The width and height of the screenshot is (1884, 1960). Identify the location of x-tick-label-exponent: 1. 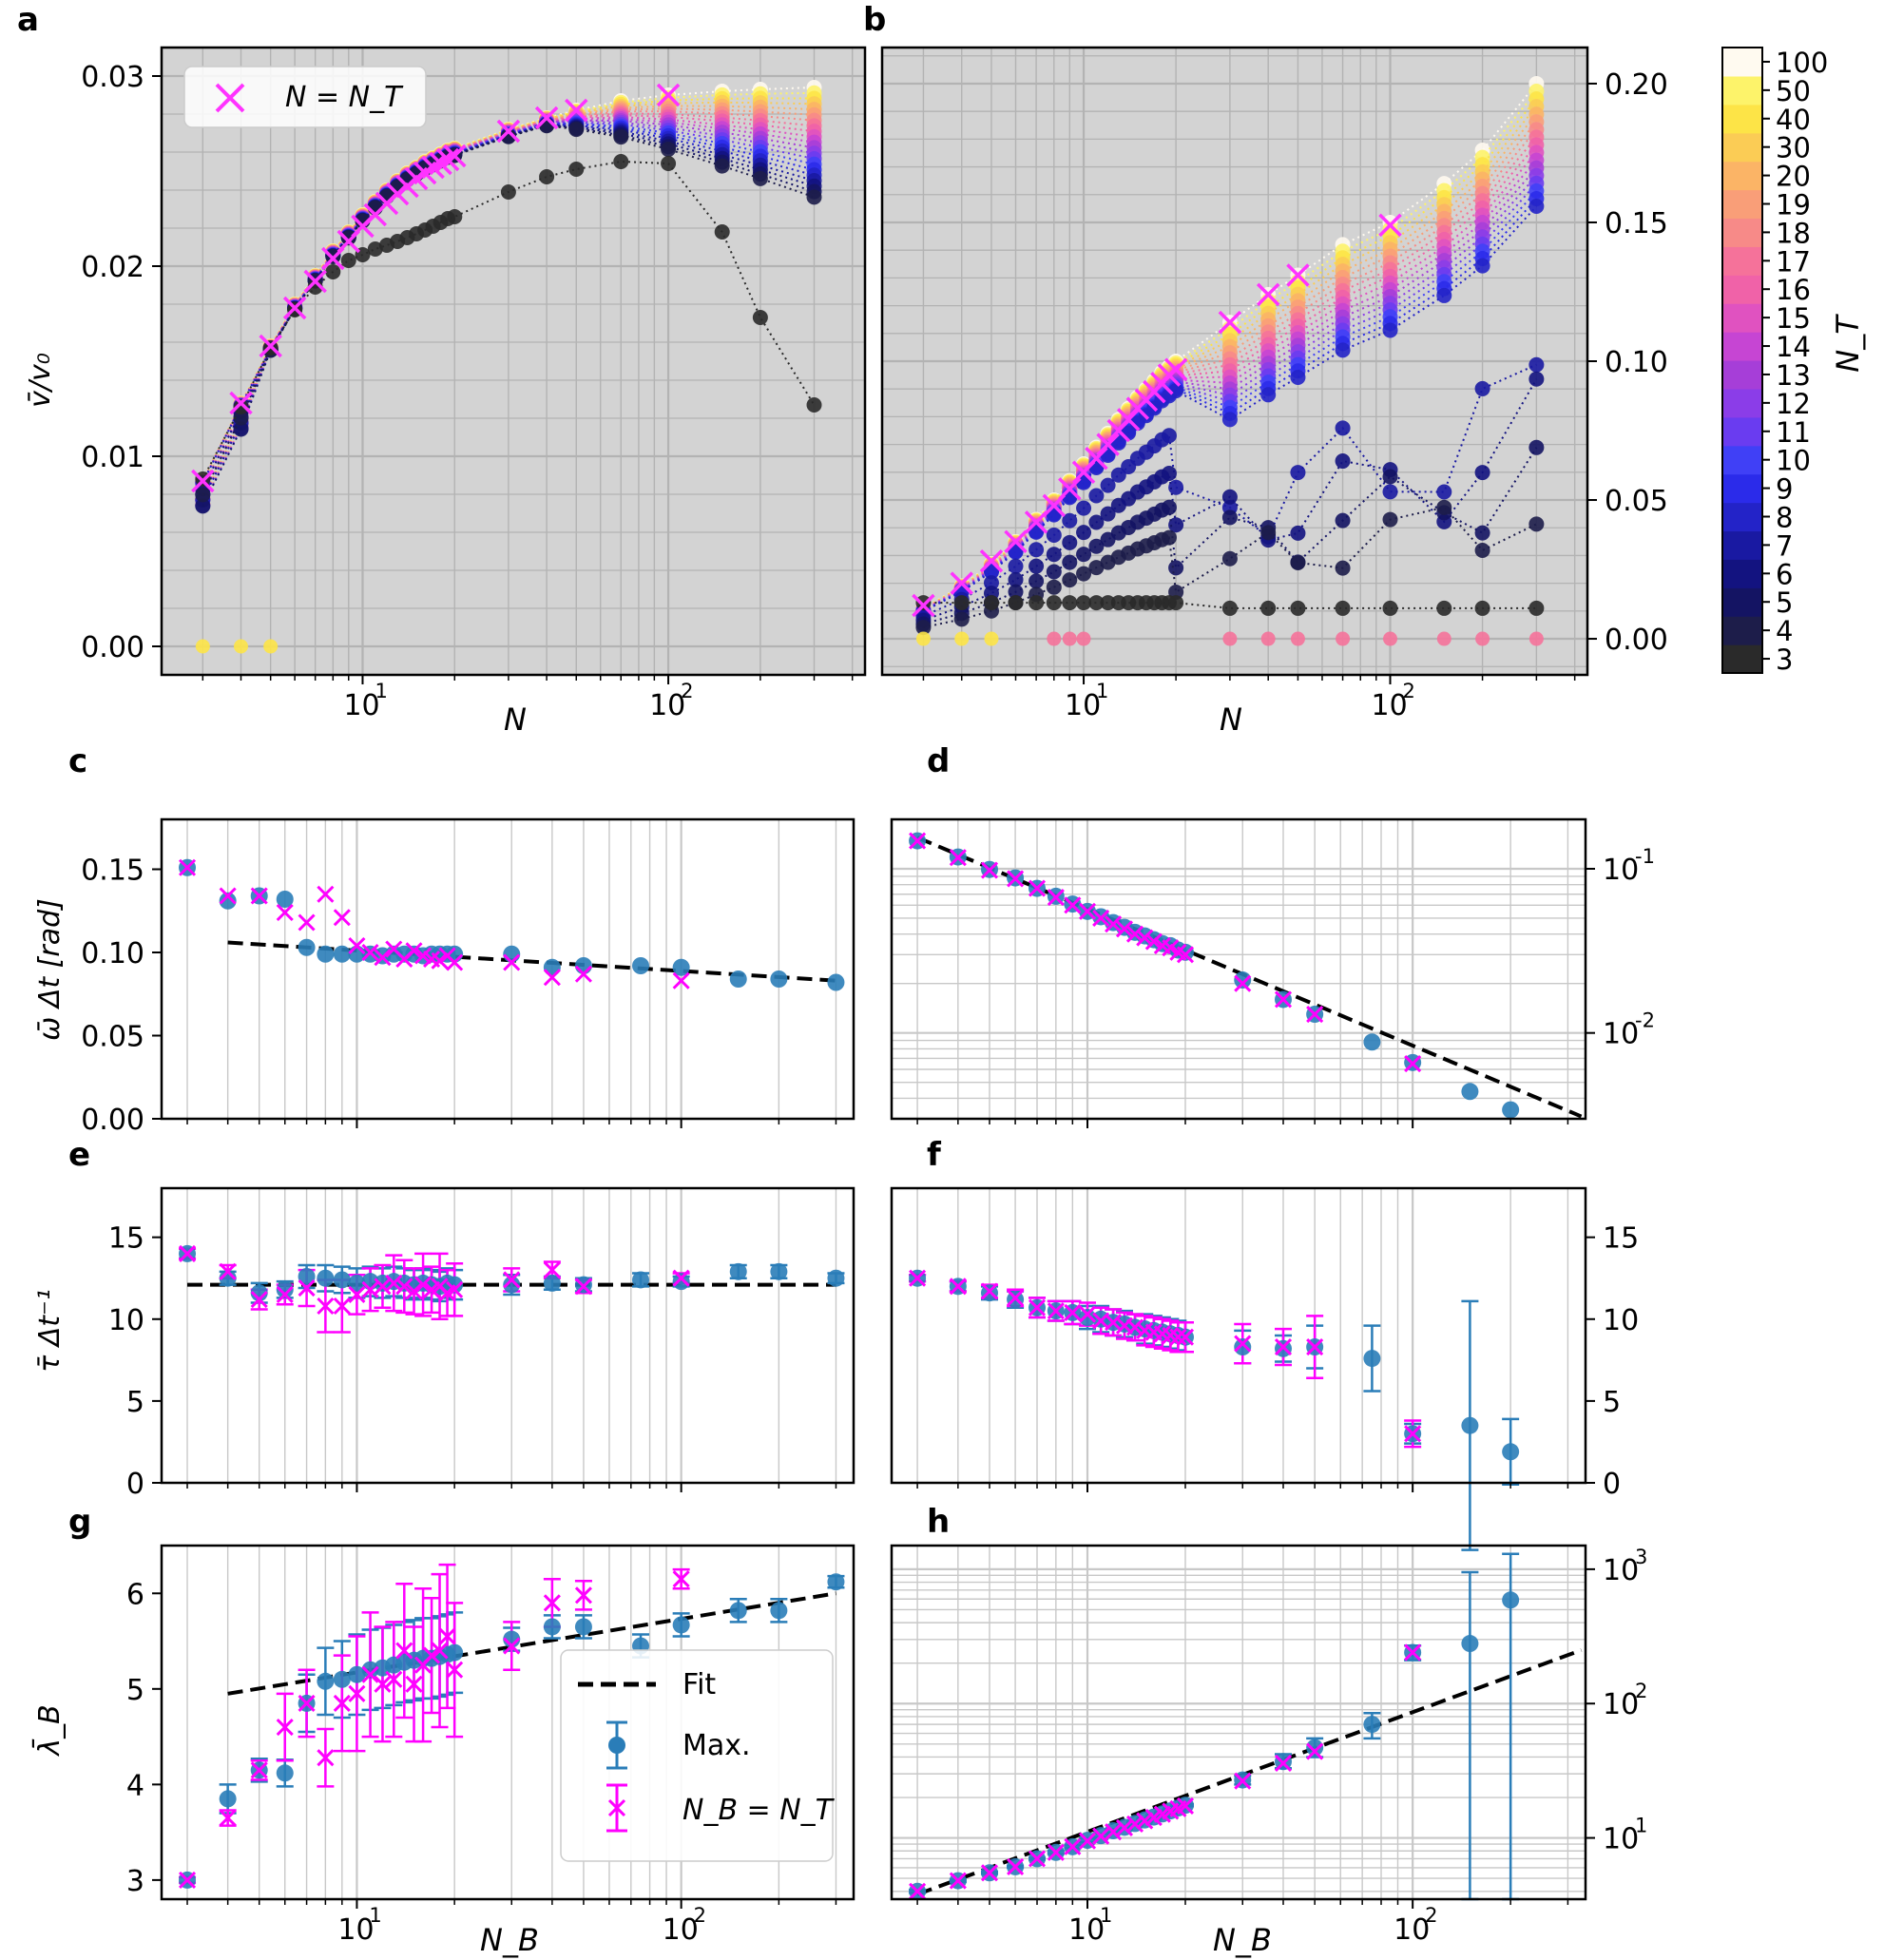
(381, 691).